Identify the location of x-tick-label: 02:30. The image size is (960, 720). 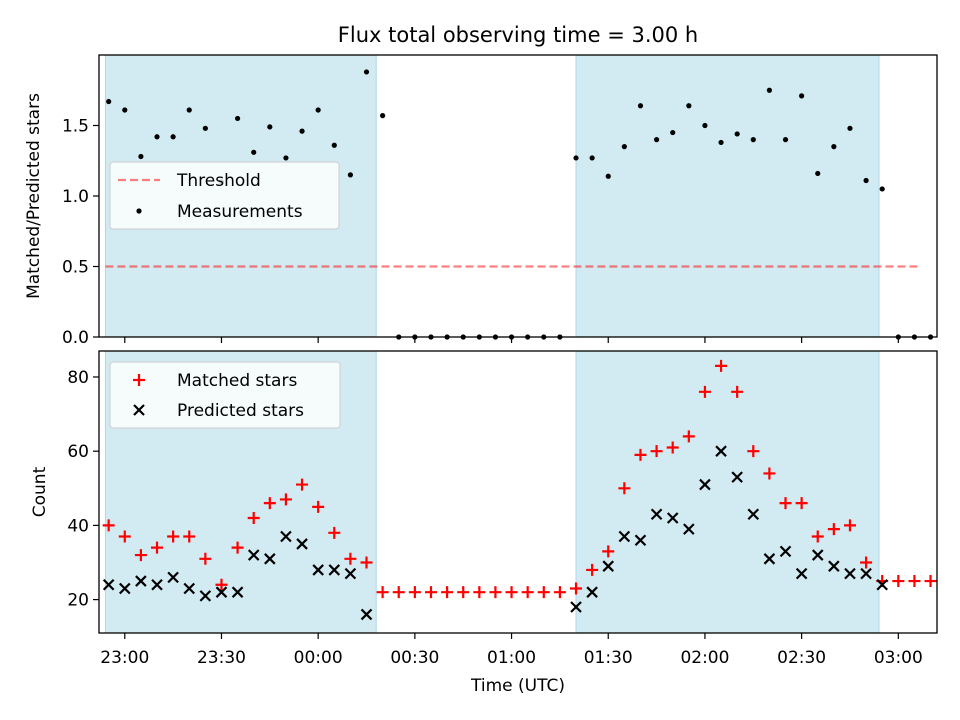
(801, 658).